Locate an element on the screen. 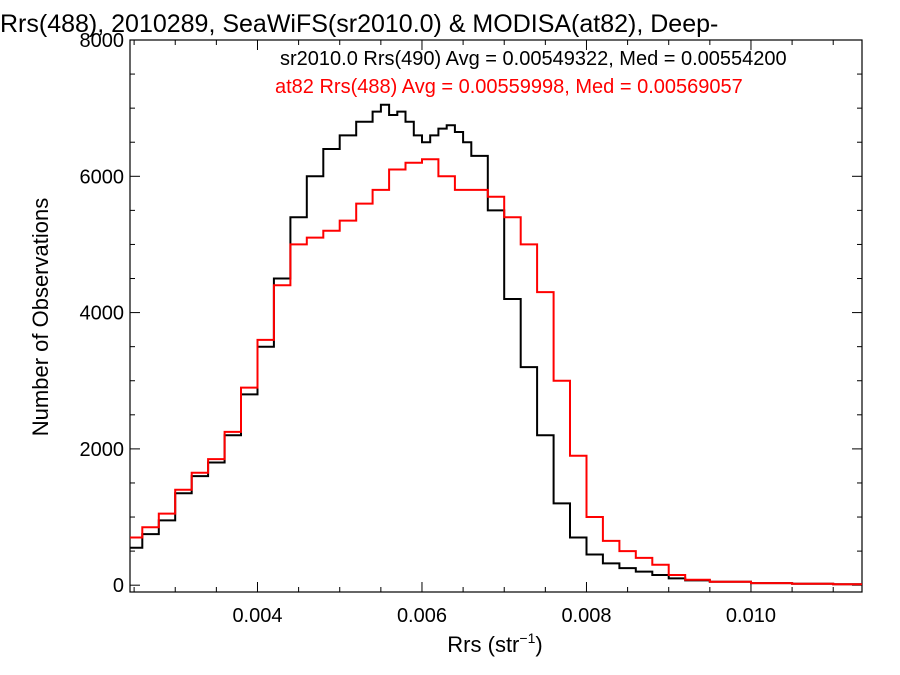 This screenshot has width=900, height=675. y-tick-label: 8000 is located at coordinates (102, 41).